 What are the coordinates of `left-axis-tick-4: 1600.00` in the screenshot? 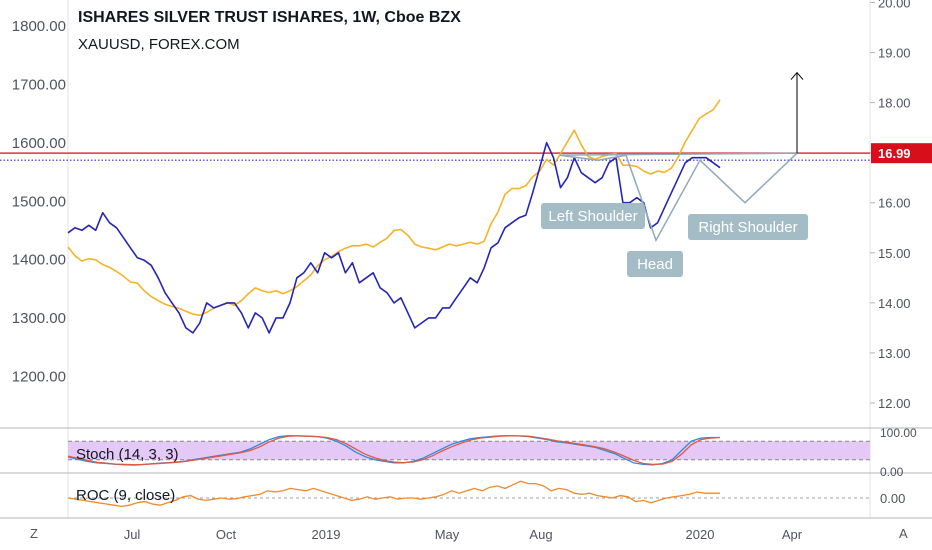 It's located at (39, 143).